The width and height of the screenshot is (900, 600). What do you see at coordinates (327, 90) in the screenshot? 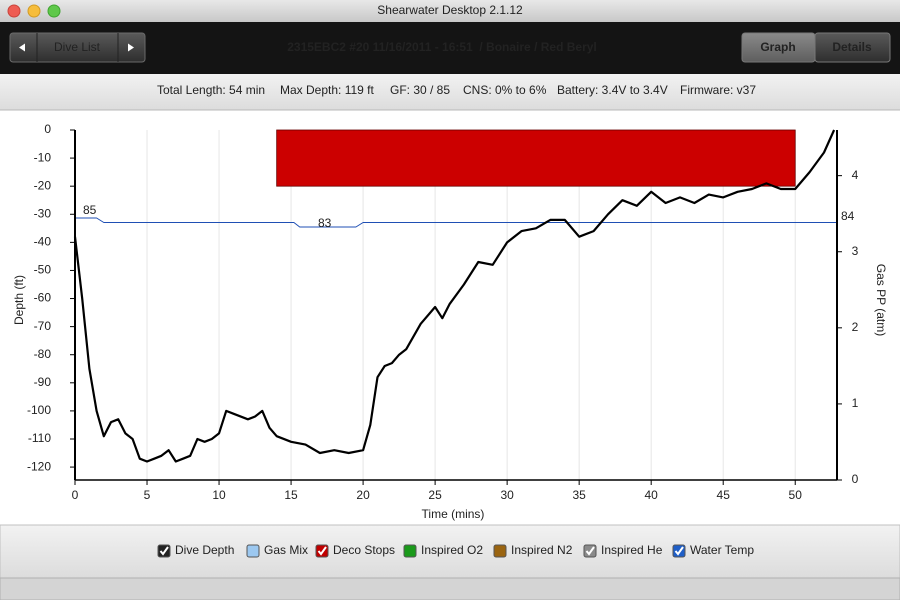
I see `info-item: Max Depth: 119 ft` at bounding box center [327, 90].